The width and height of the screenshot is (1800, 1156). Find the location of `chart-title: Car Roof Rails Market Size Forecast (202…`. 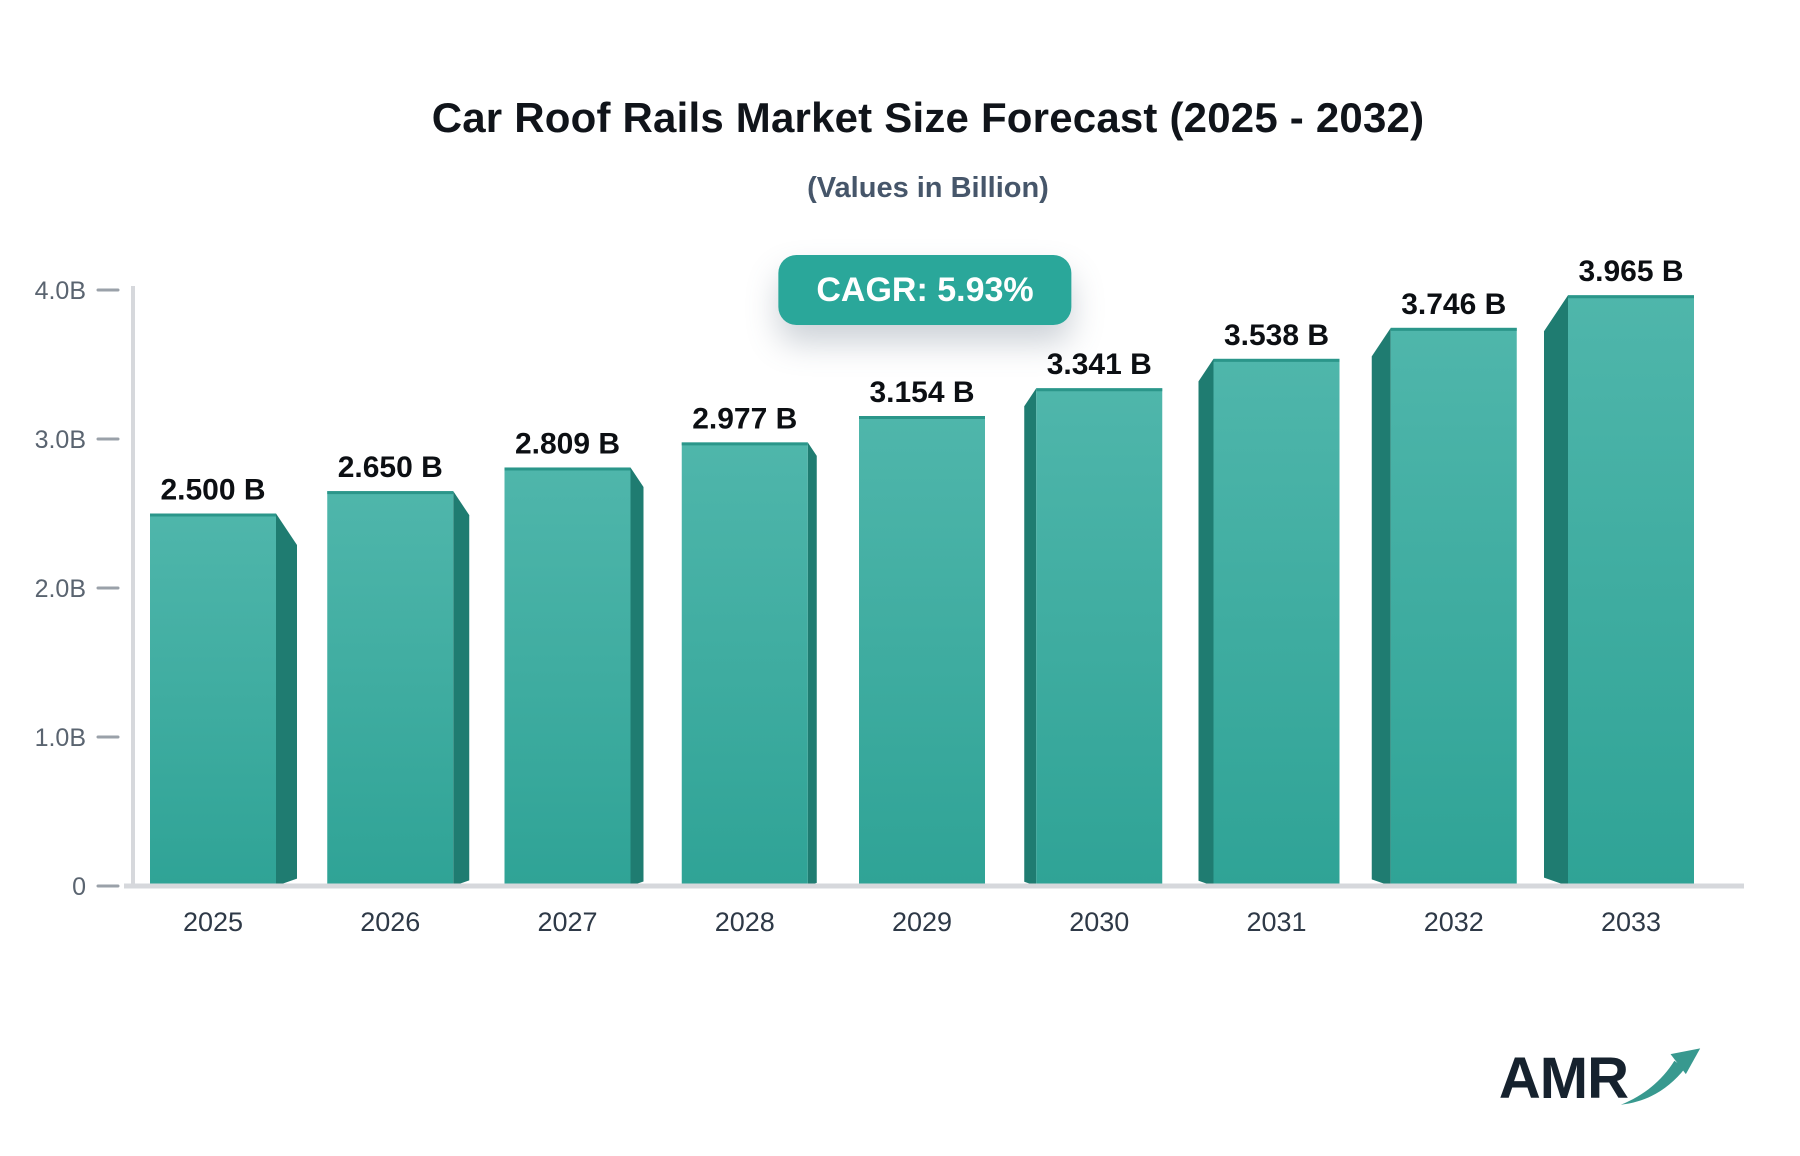

chart-title: Car Roof Rails Market Size Forecast (202… is located at coordinates (928, 117).